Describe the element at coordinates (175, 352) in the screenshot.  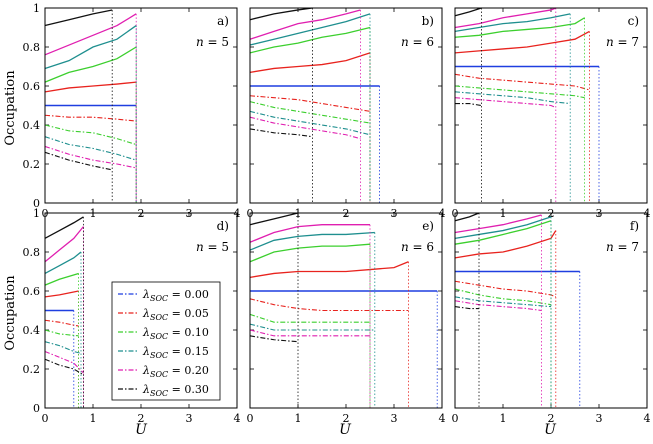
I see `legend-label: λSOC = 0.15` at that location.